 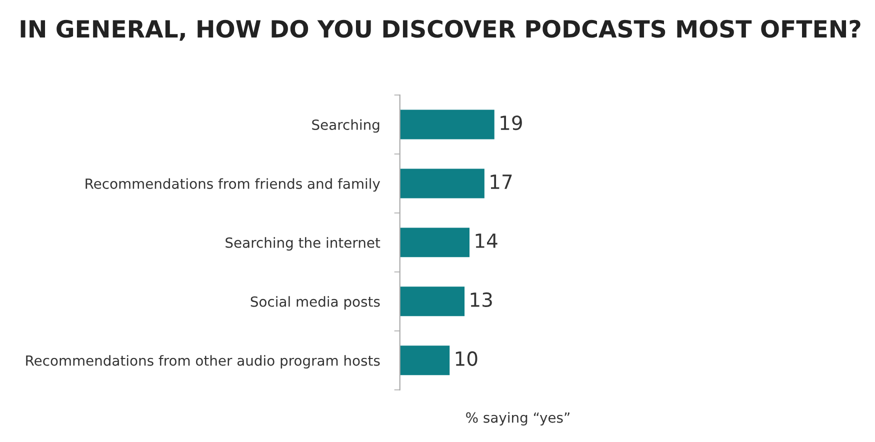 What do you see at coordinates (233, 185) in the screenshot?
I see `y-tick-label: Recommendations from friends and family` at bounding box center [233, 185].